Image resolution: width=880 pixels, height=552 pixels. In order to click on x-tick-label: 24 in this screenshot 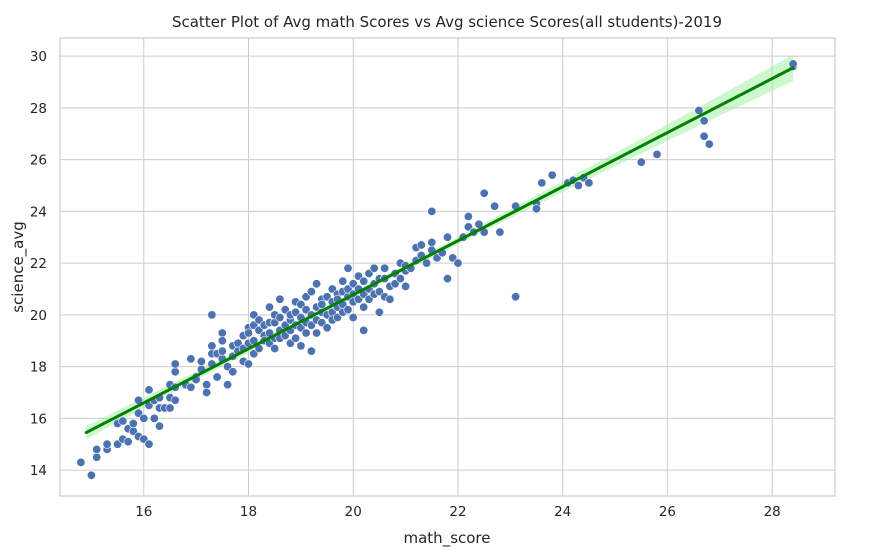, I will do `click(562, 512)`.